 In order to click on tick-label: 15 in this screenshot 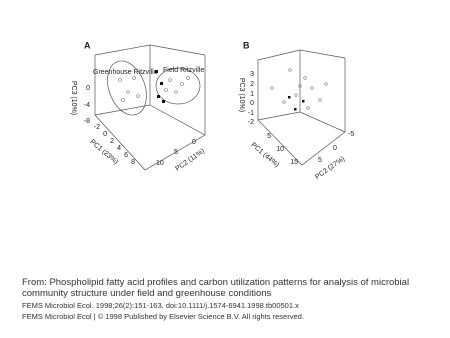, I will do `click(294, 162)`.